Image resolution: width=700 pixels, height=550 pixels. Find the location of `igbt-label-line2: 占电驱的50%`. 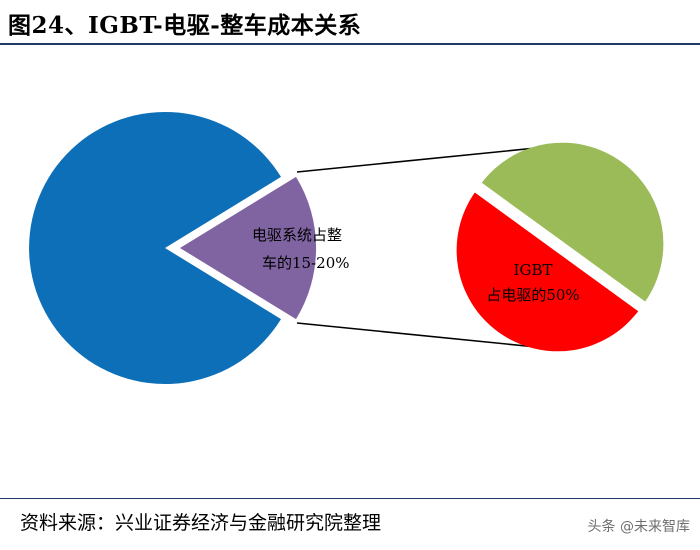

igbt-label-line2: 占电驱的50% is located at coordinates (532, 295).